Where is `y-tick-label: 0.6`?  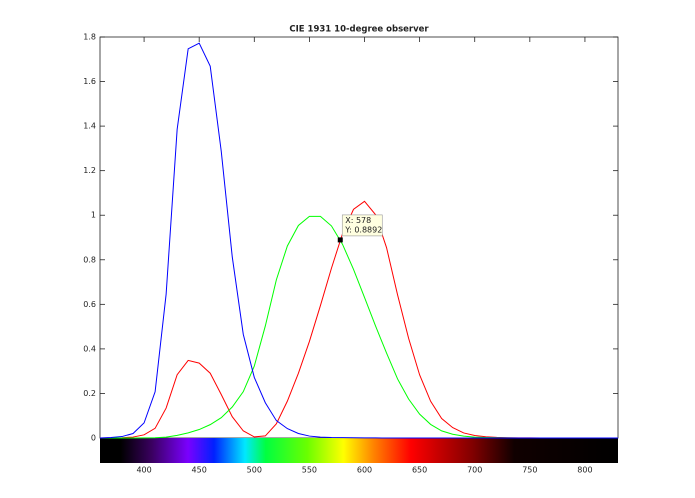 y-tick-label: 0.6 is located at coordinates (89, 304).